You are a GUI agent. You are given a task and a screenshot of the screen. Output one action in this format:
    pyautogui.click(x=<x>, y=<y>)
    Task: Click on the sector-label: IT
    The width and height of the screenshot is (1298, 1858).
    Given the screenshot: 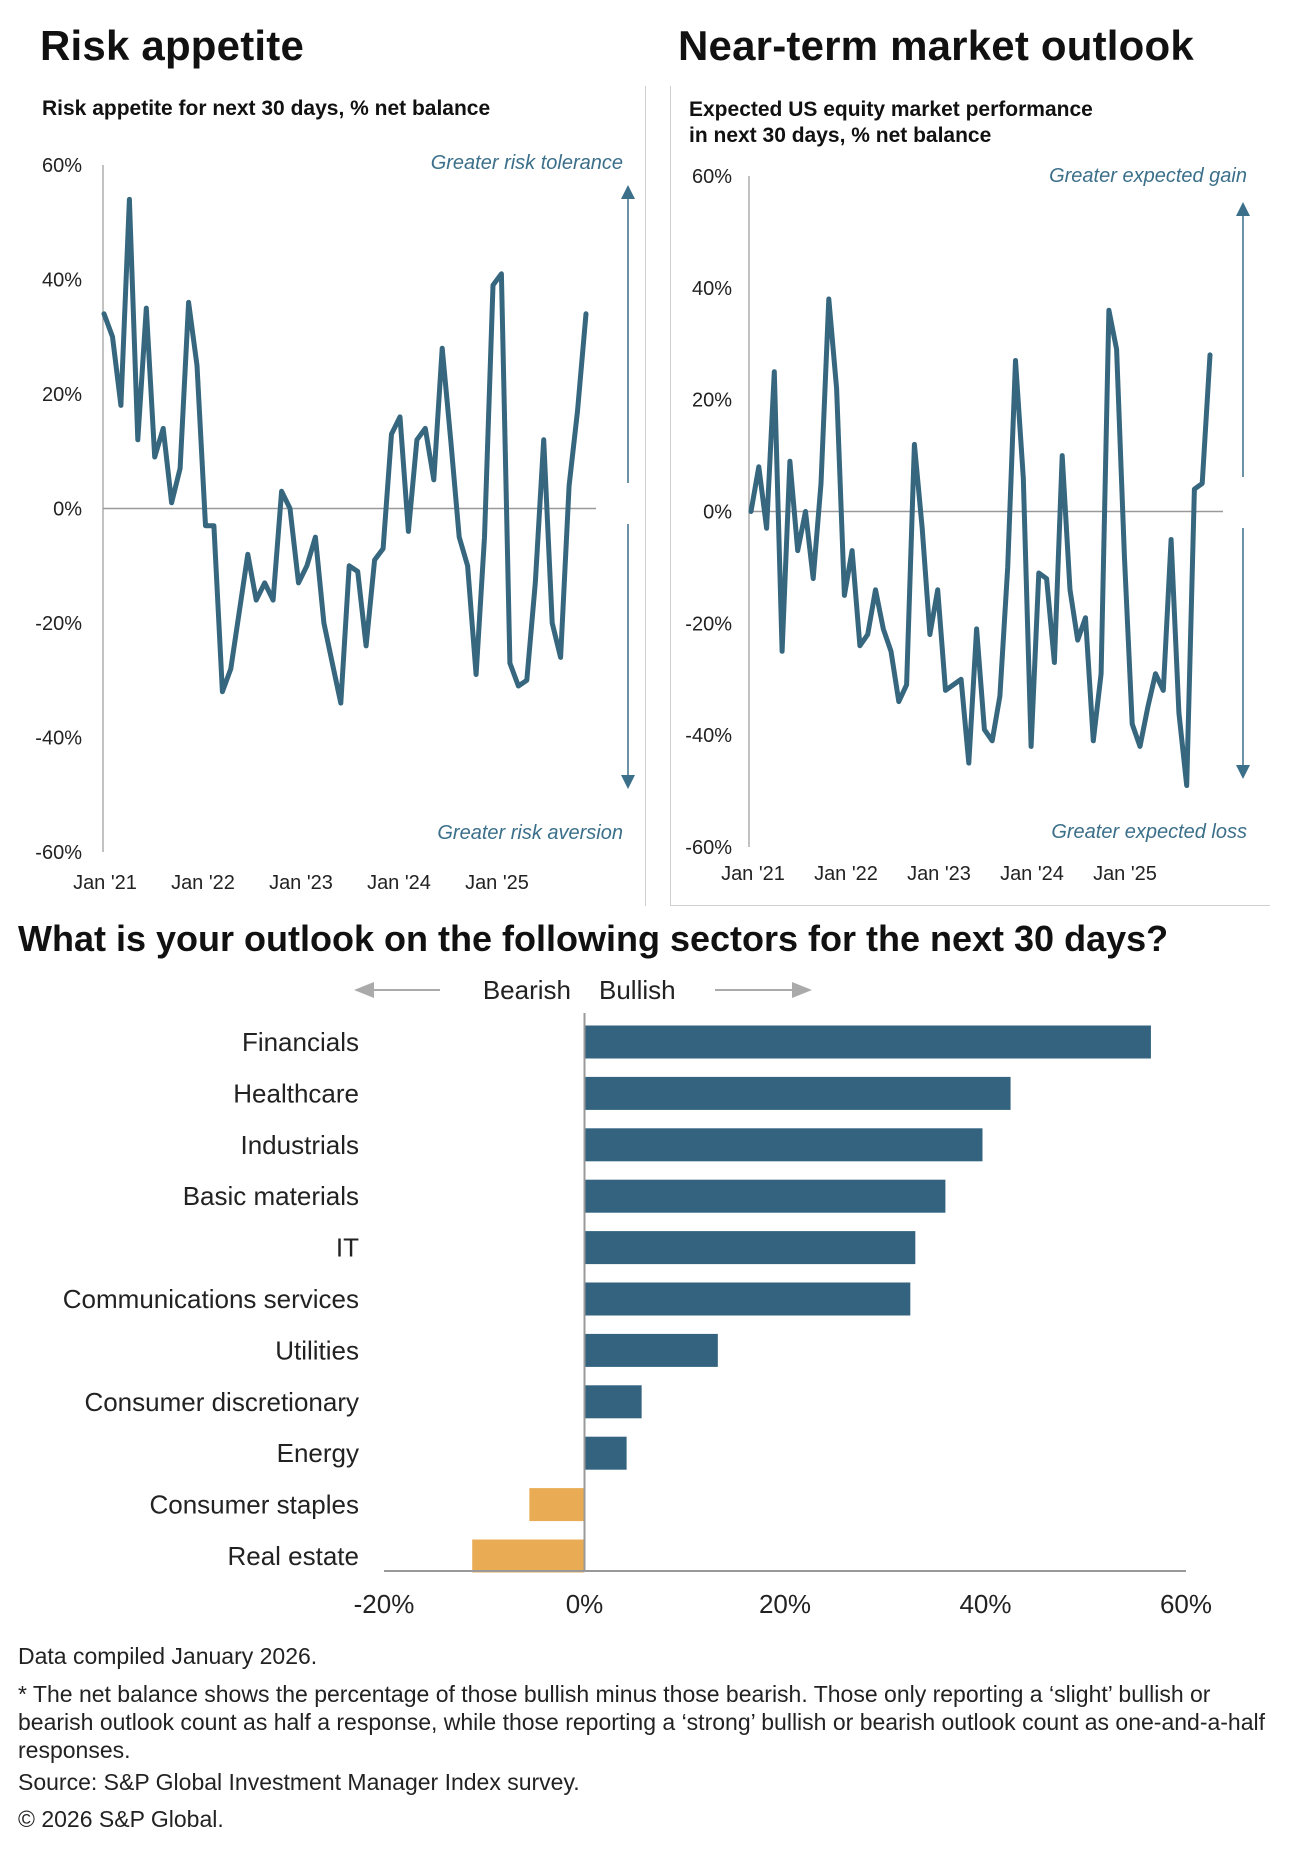 What is the action you would take?
    pyautogui.click(x=347, y=1248)
    